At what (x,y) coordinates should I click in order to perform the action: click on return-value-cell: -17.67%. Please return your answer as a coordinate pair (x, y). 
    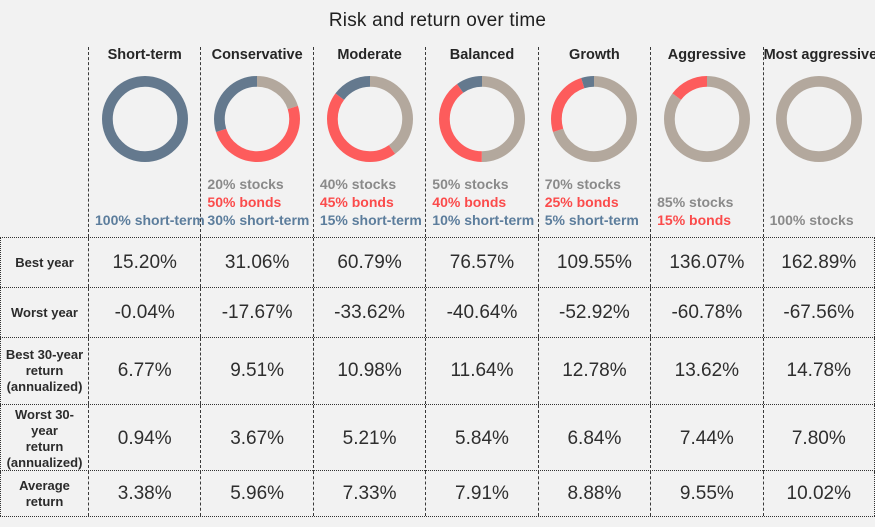
    Looking at the image, I should click on (256, 312).